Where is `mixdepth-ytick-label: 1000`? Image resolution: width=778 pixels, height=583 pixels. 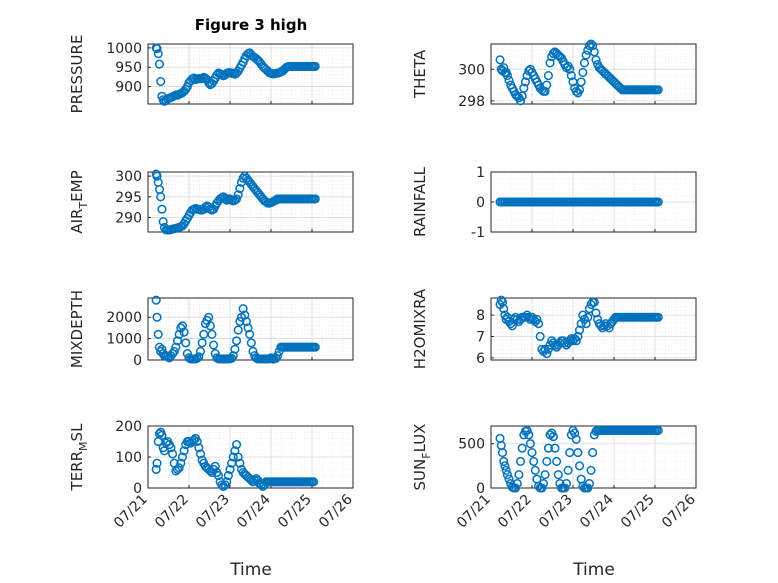
mixdepth-ytick-label: 1000 is located at coordinates (124, 340).